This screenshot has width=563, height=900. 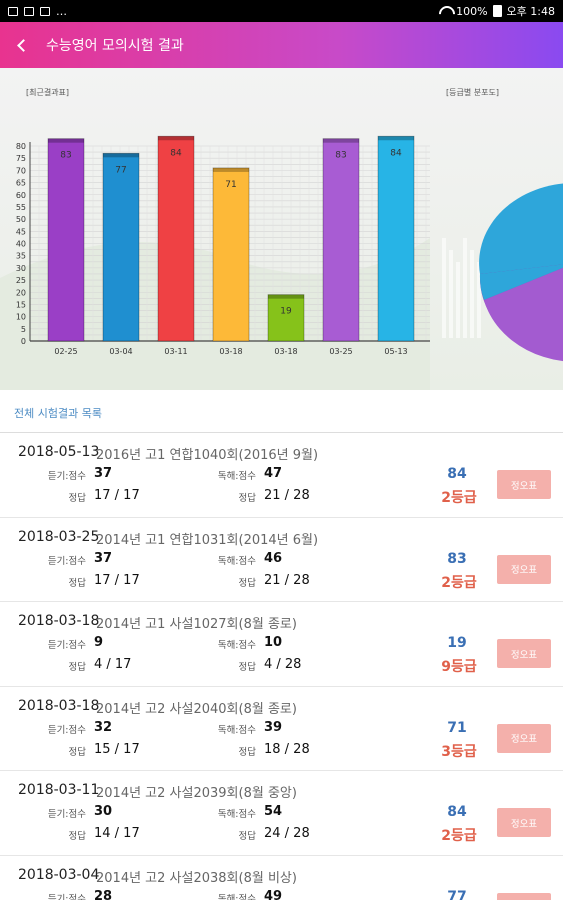 I want to click on result-exam-name: 2014년 고2 사설2040회(8월 종로), so click(x=196, y=709).